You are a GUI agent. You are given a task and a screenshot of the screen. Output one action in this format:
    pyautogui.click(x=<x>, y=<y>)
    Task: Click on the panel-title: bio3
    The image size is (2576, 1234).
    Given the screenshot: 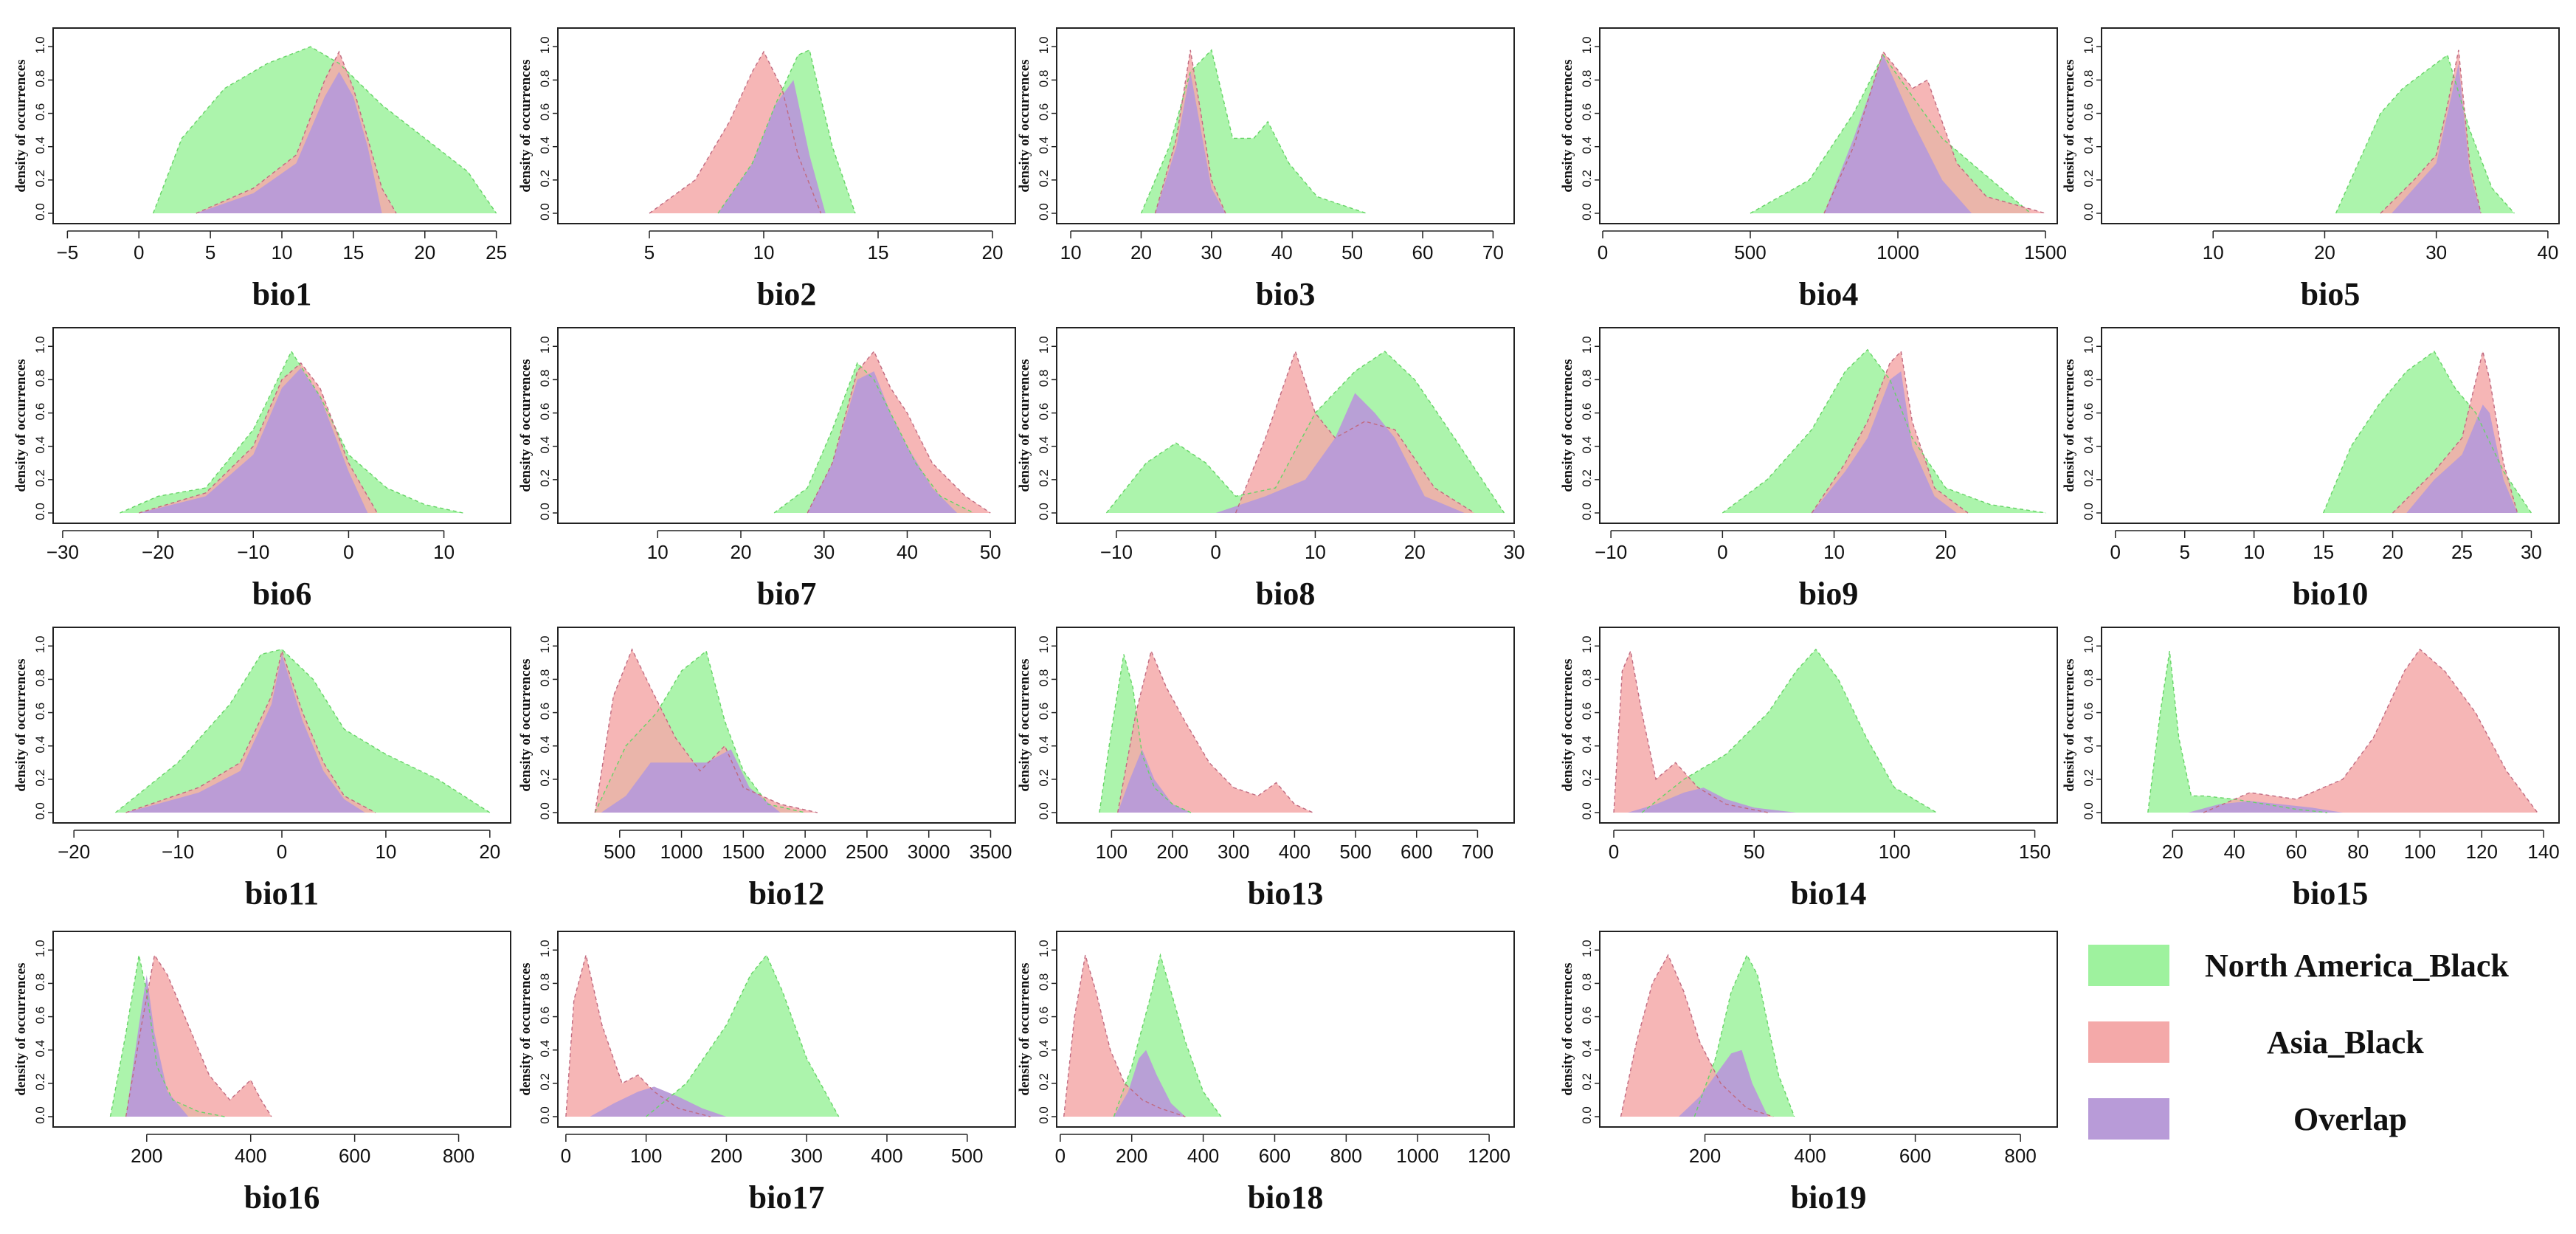 What is the action you would take?
    pyautogui.click(x=1286, y=294)
    